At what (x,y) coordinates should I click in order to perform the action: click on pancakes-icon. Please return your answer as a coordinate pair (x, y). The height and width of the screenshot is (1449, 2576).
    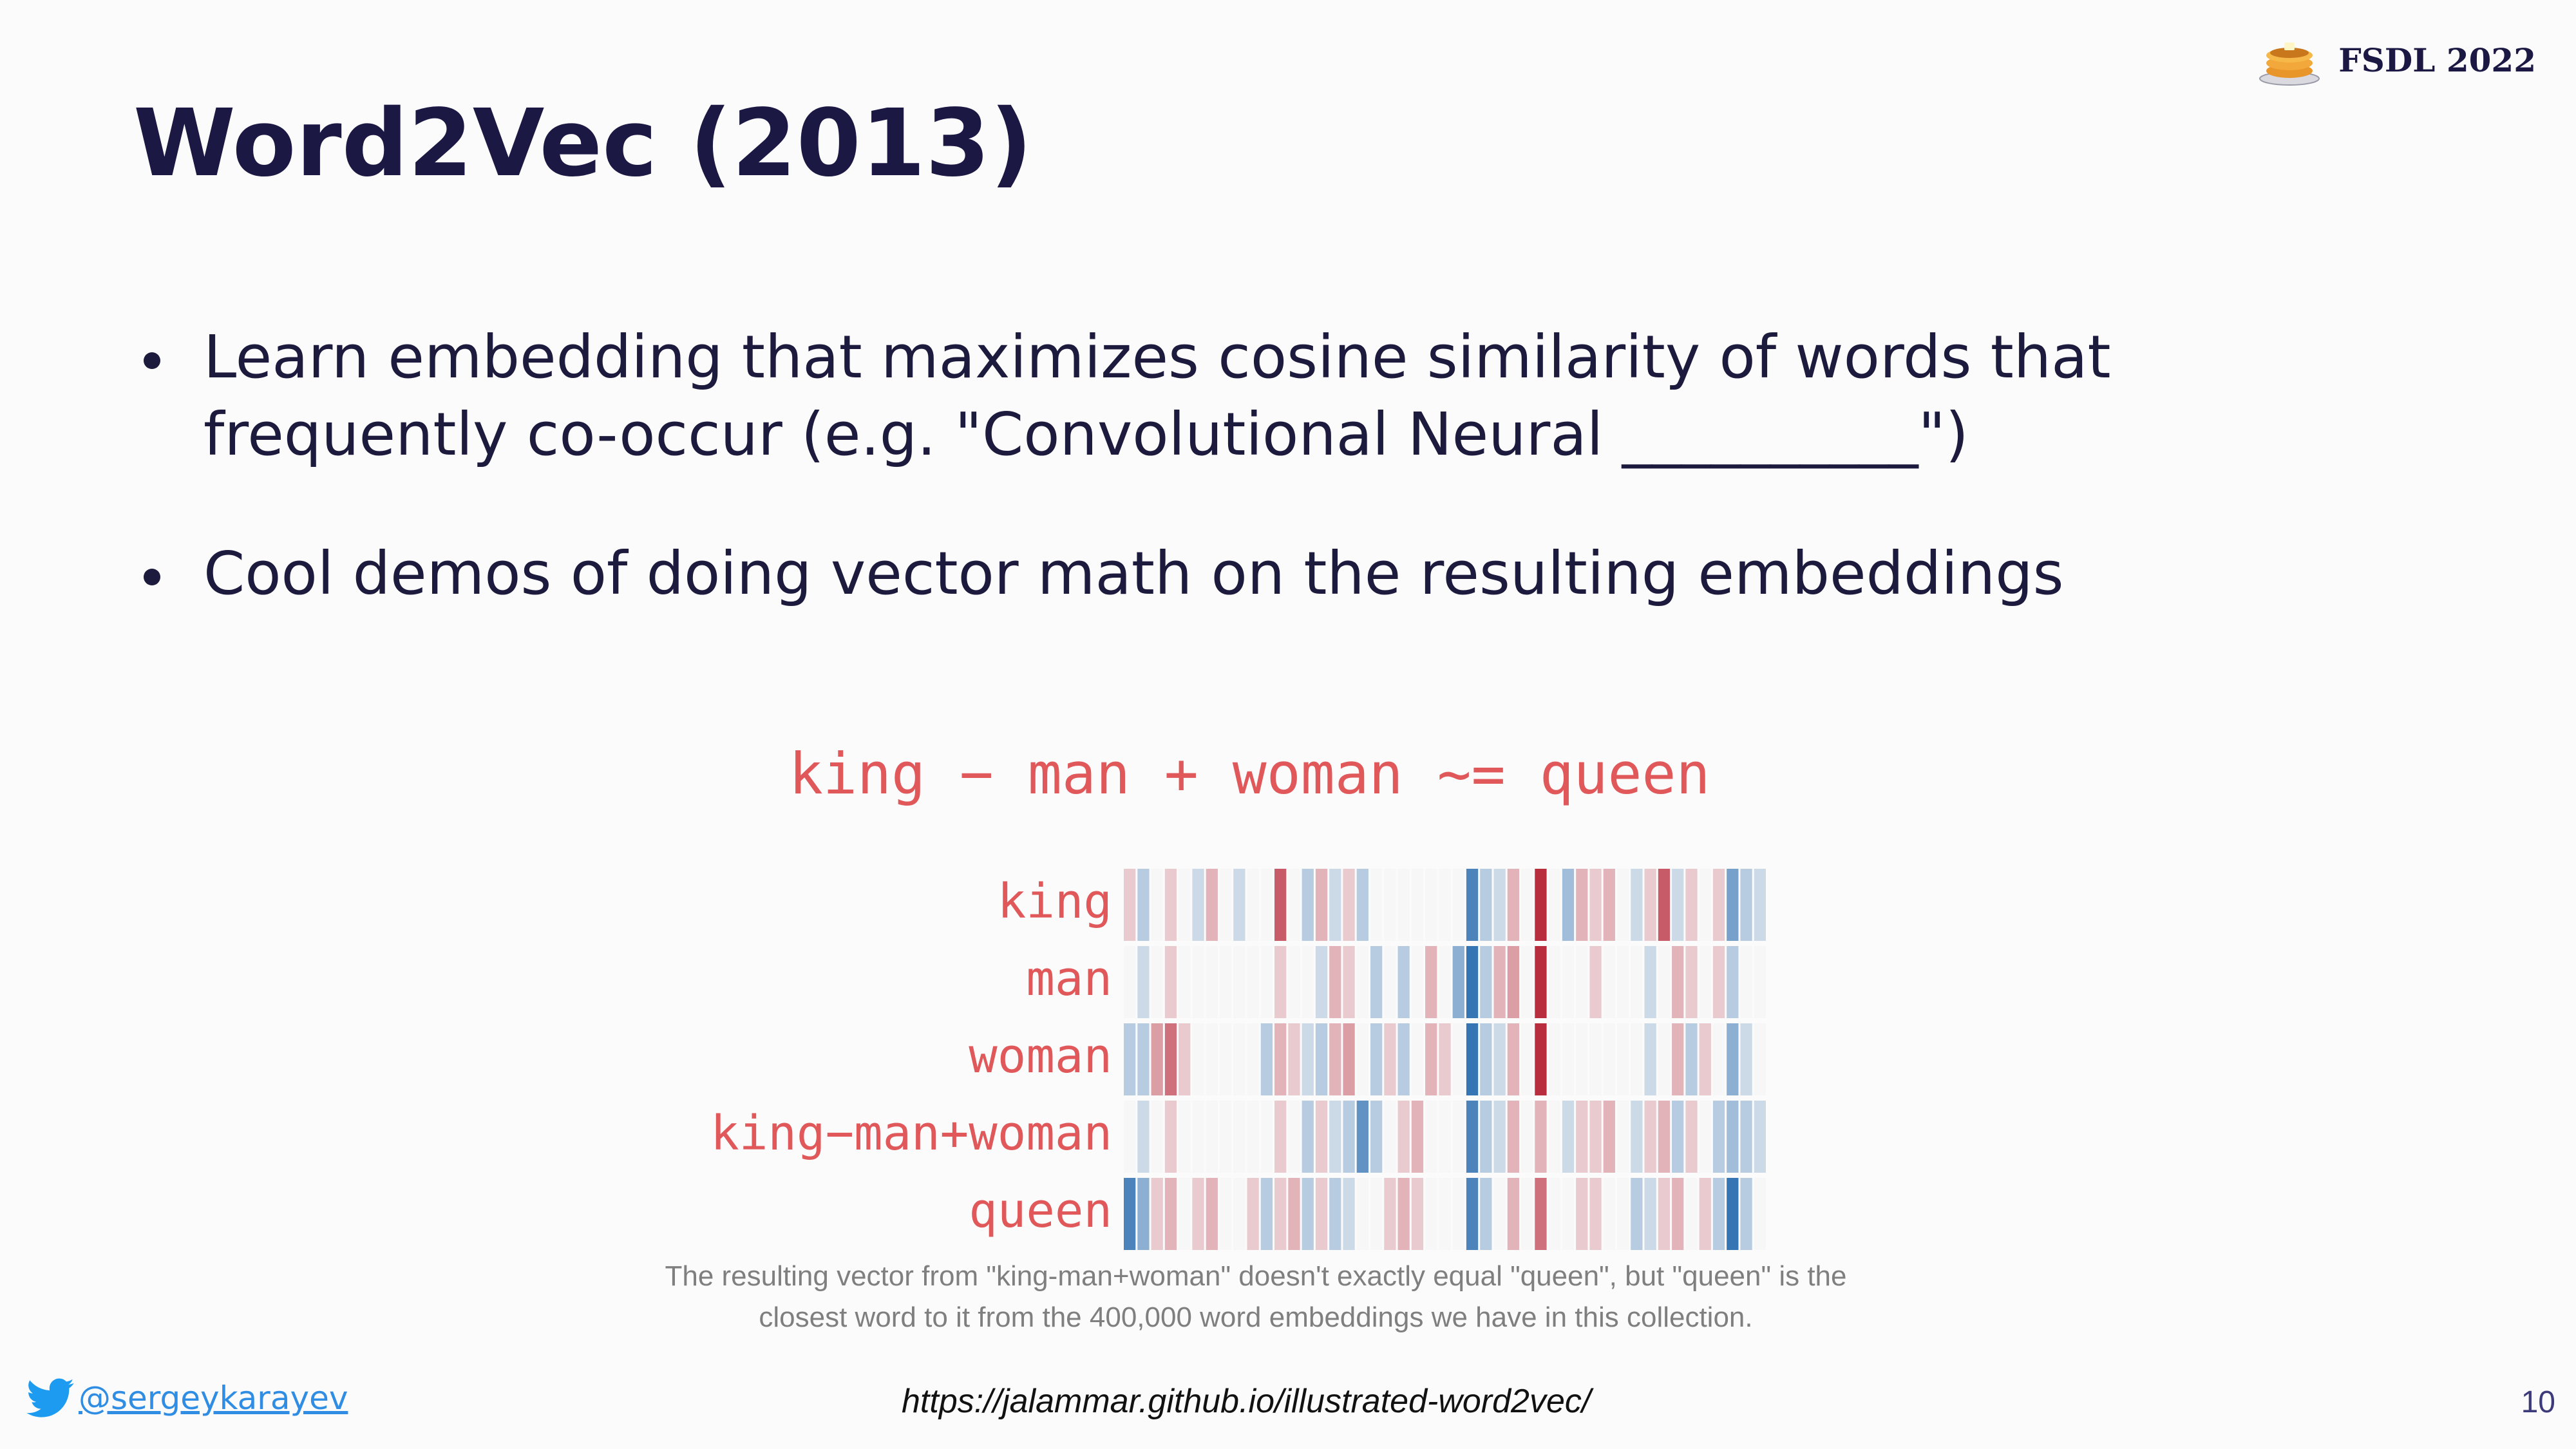
    Looking at the image, I should click on (2289, 64).